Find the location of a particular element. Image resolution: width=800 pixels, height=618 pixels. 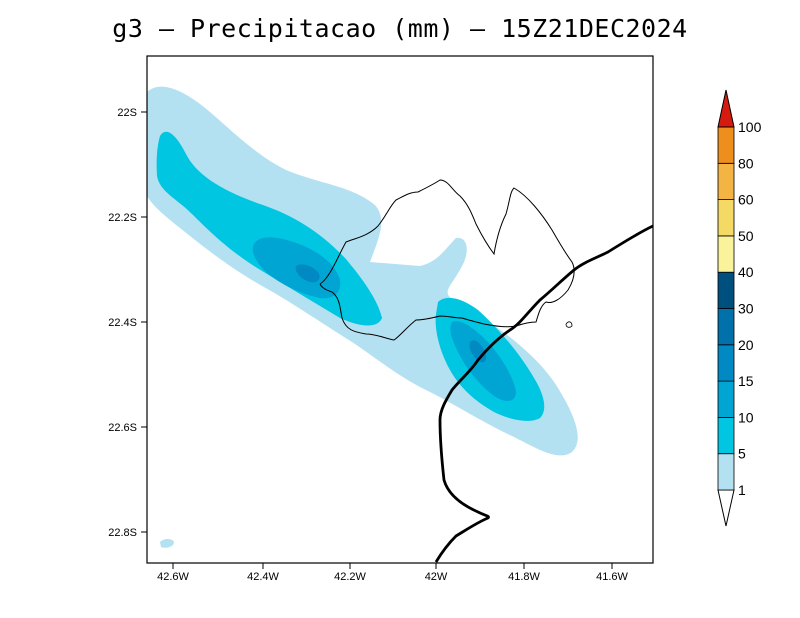

lon-label: 42.2W is located at coordinates (350, 577).